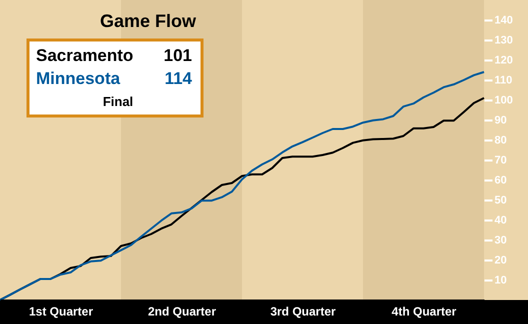  What do you see at coordinates (500, 240) in the screenshot?
I see `y-tick-label: 30` at bounding box center [500, 240].